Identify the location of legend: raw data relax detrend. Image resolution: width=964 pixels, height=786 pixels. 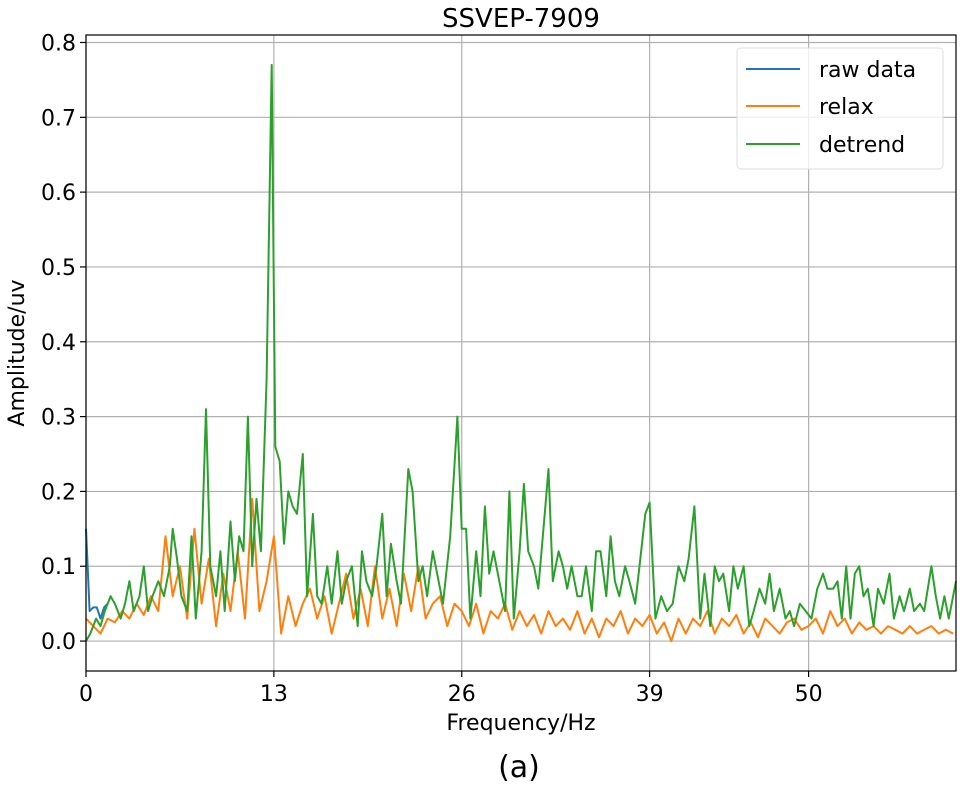
(840, 108).